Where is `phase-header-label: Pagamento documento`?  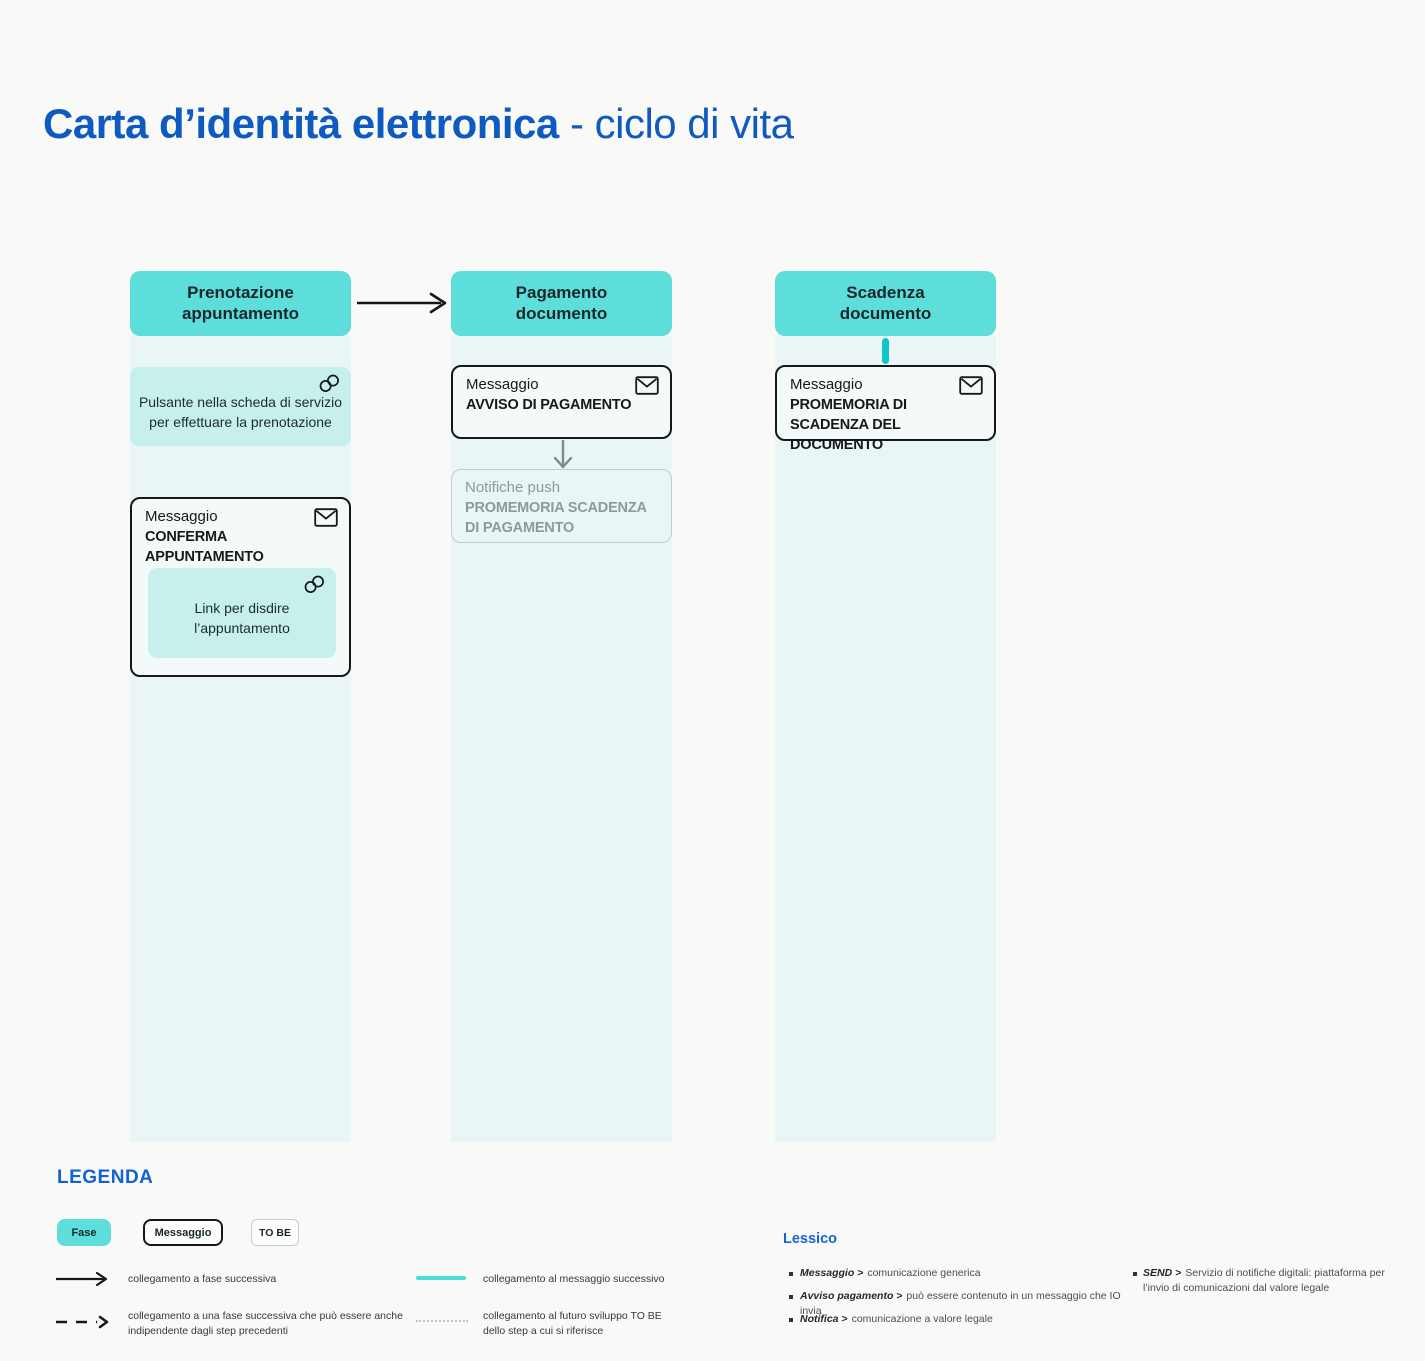 phase-header-label: Pagamento documento is located at coordinates (561, 303).